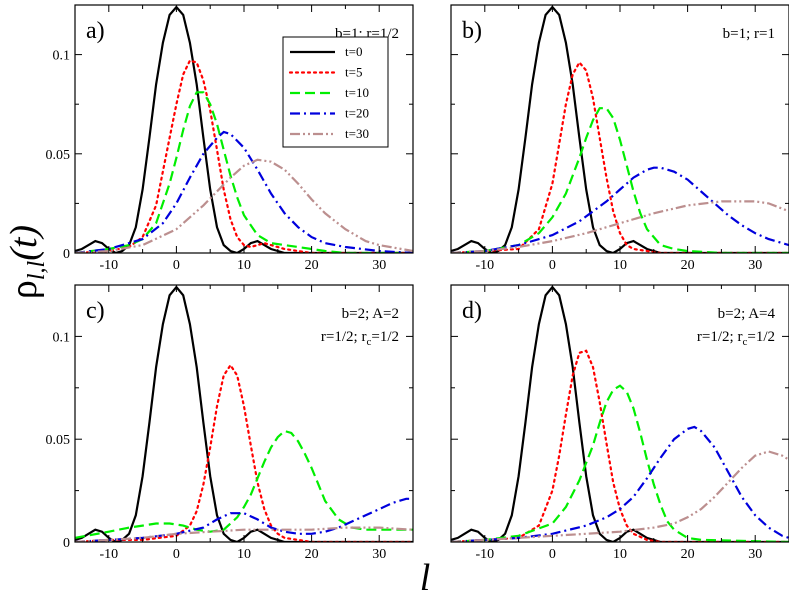 The image size is (789, 600). I want to click on y-axis-label: ρl,l(t), so click(26, 262).